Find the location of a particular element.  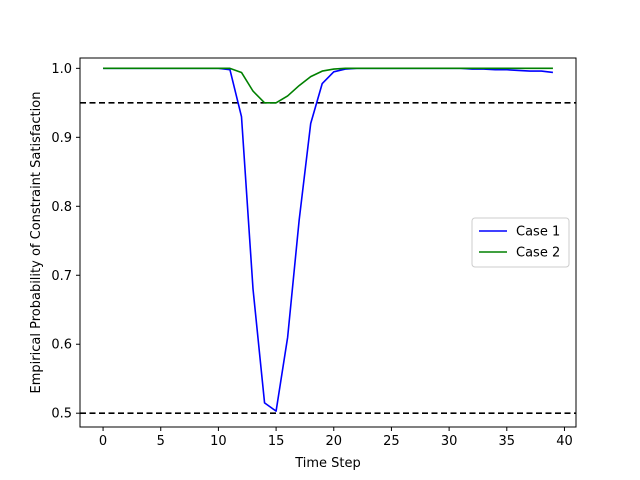

x-tick-label: 30 is located at coordinates (449, 441).